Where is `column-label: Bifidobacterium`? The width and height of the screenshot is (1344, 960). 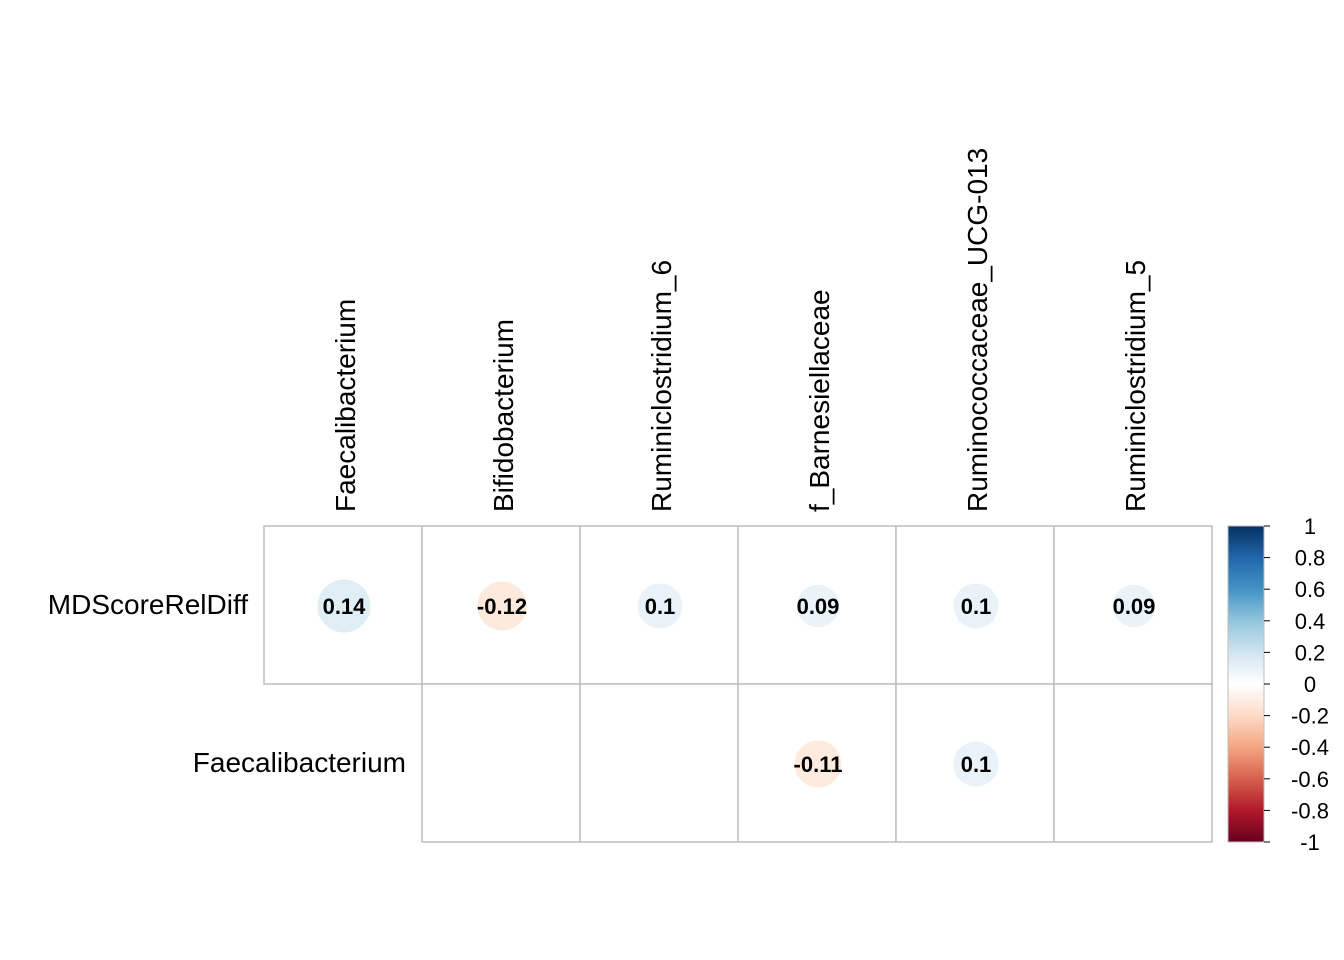 column-label: Bifidobacterium is located at coordinates (503, 415).